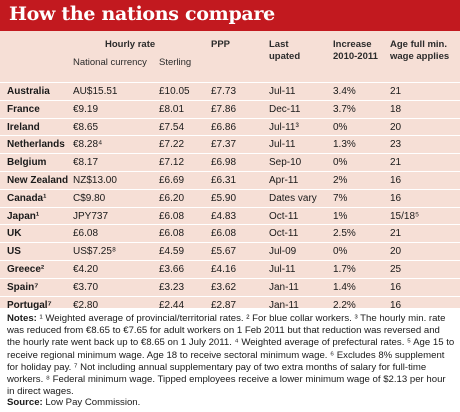  I want to click on last-updated-cell: Oct-11, so click(284, 216).